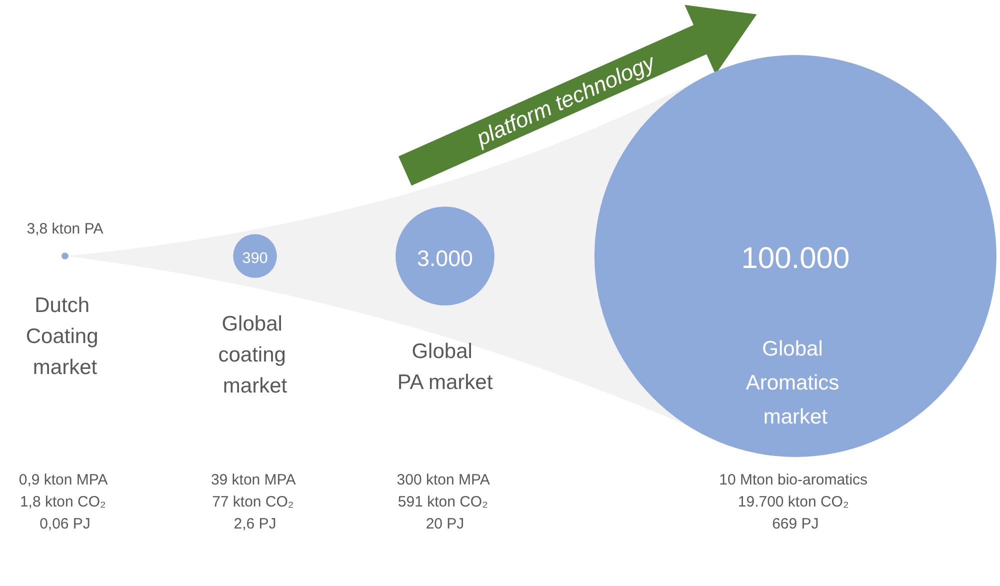  I want to click on text: 10 Mton bio-aromatics 19.700 kton CO₂ 669 PJ, so click(793, 502).